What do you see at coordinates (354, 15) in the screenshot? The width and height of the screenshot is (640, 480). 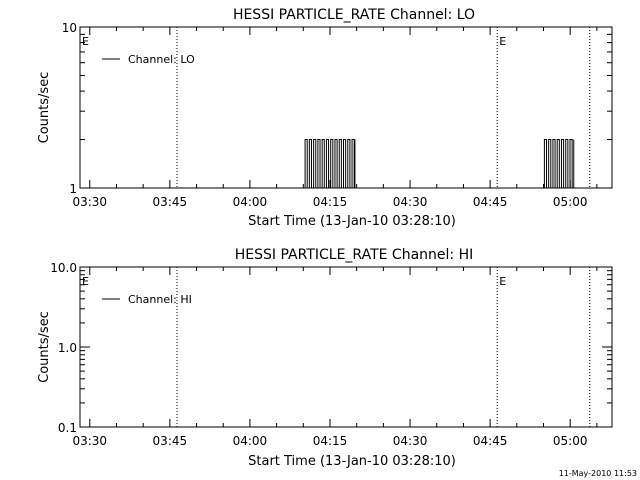 I see `chart-title: HESSI PARTICLE_RATE Channel: LO` at bounding box center [354, 15].